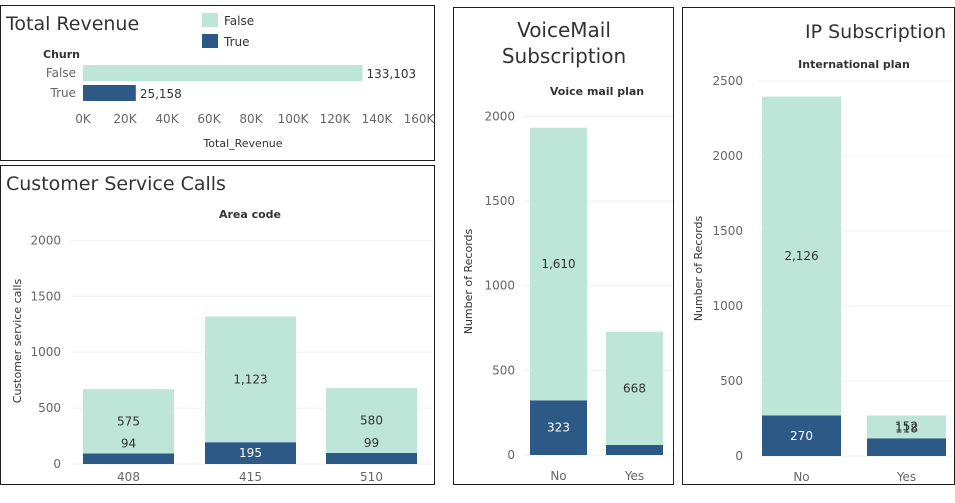  What do you see at coordinates (875, 32) in the screenshot?
I see `chart-title: IP Subscription` at bounding box center [875, 32].